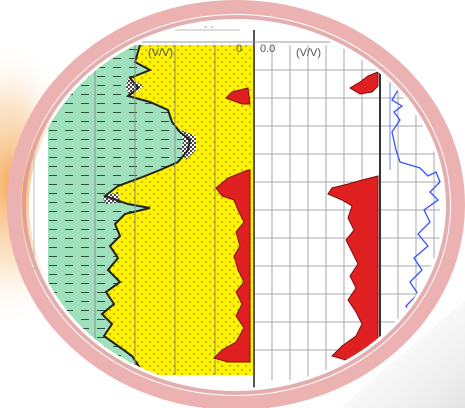 This screenshot has height=408, width=465. What do you see at coordinates (412, 213) in the screenshot?
I see `blue-curve` at bounding box center [412, 213].